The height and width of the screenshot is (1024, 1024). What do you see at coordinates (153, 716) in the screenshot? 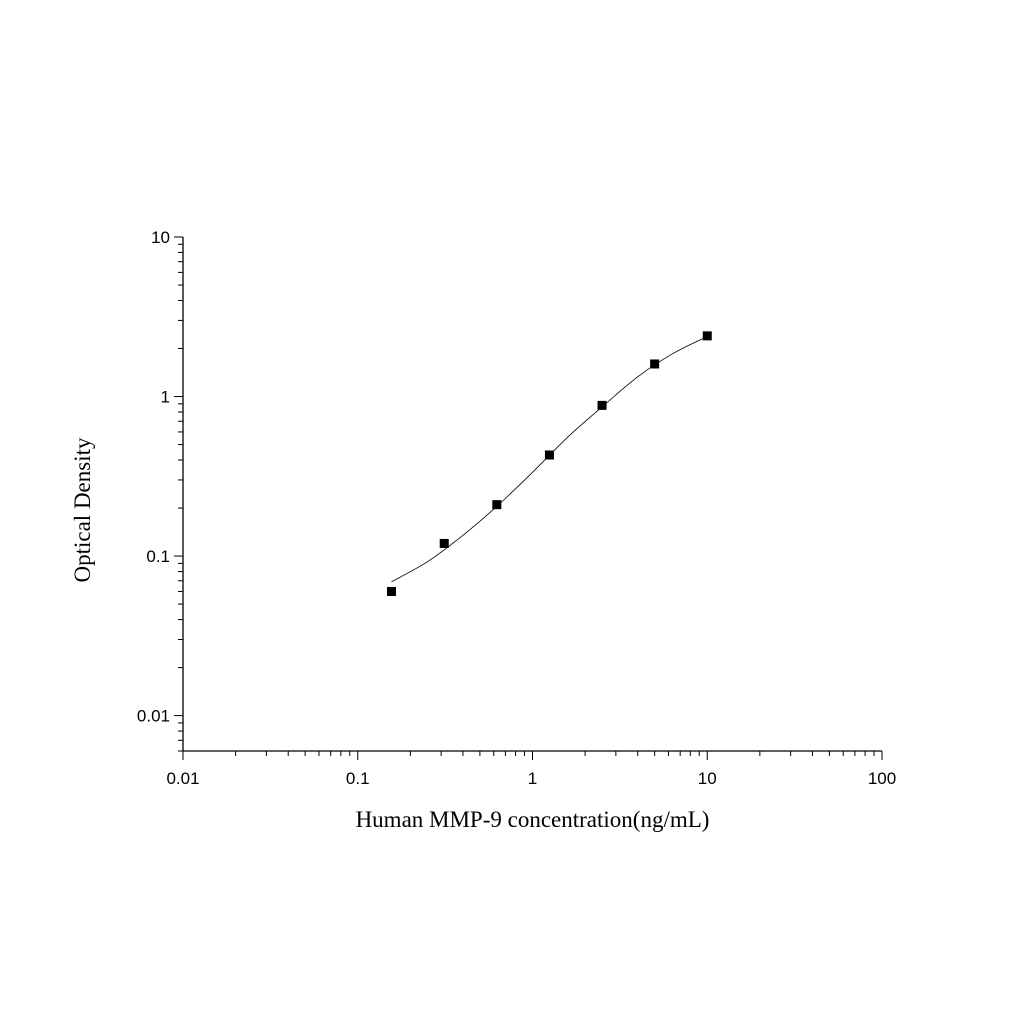
I see `y-tick-label: 0.01` at bounding box center [153, 716].